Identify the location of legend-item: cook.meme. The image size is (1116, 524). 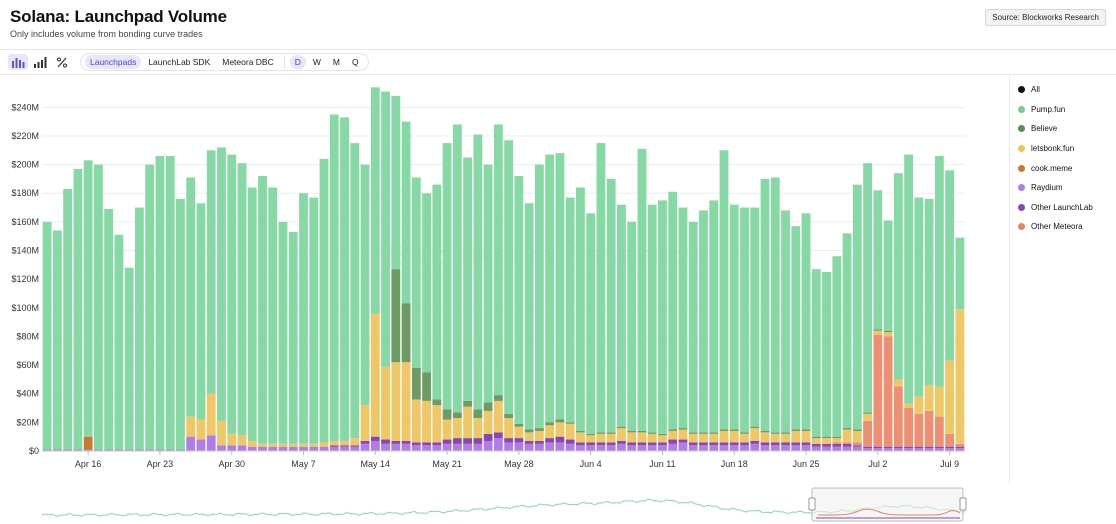
(1055, 168).